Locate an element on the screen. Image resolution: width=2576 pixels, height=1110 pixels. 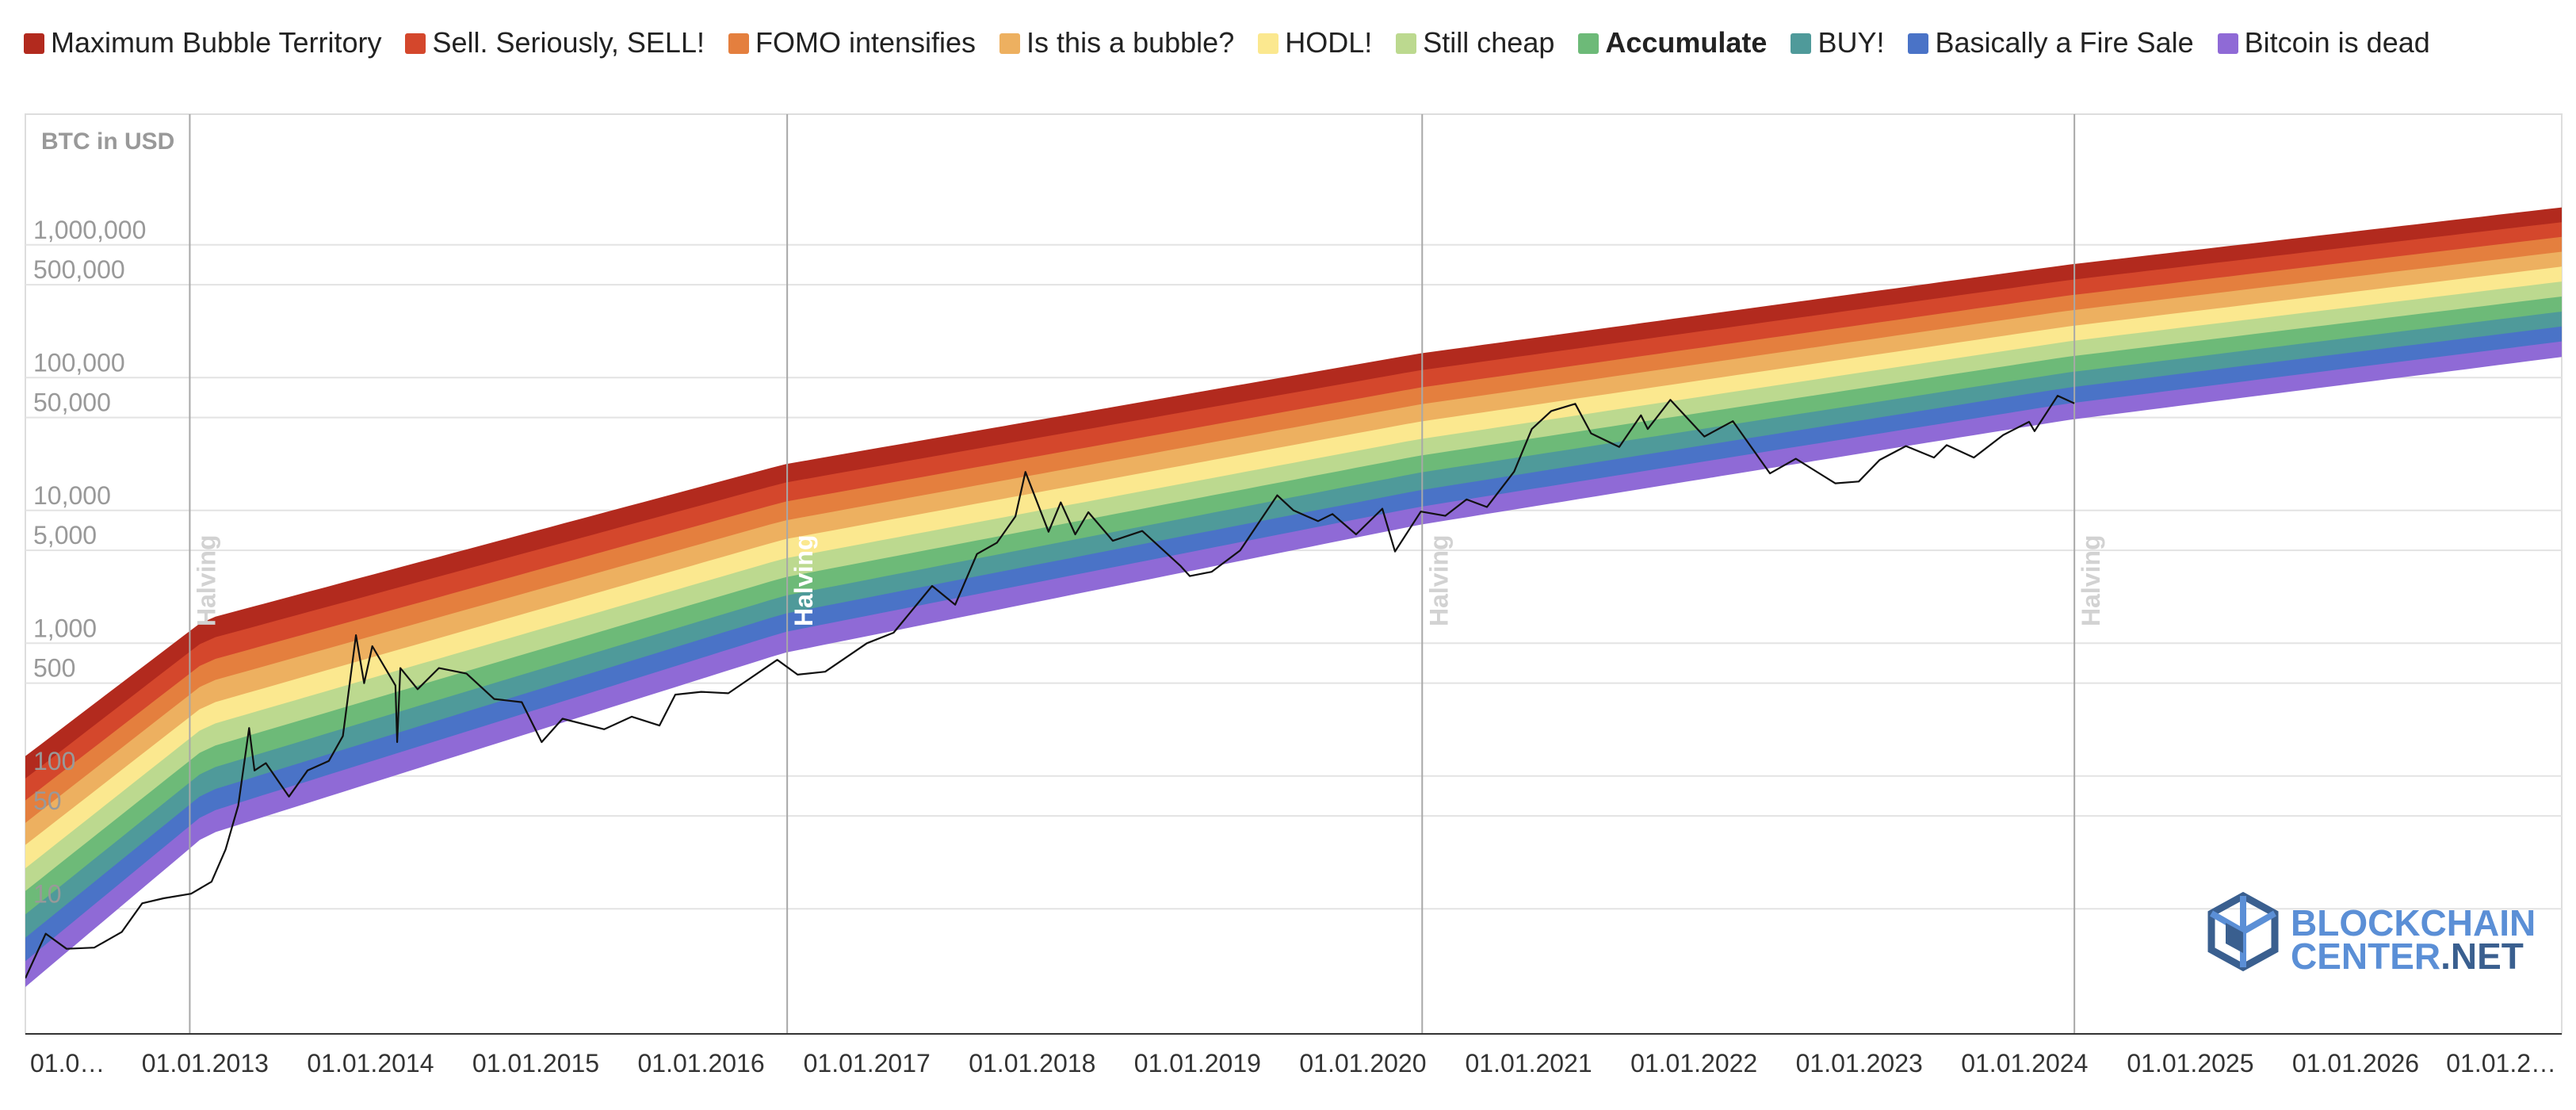
legend-label: Accumulate is located at coordinates (1686, 42).